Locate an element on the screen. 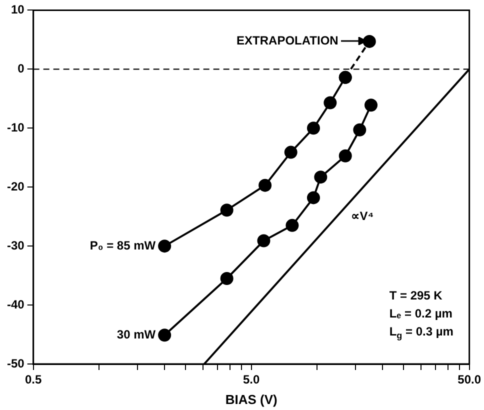  x-tick-label: 50.0 is located at coordinates (470, 379).